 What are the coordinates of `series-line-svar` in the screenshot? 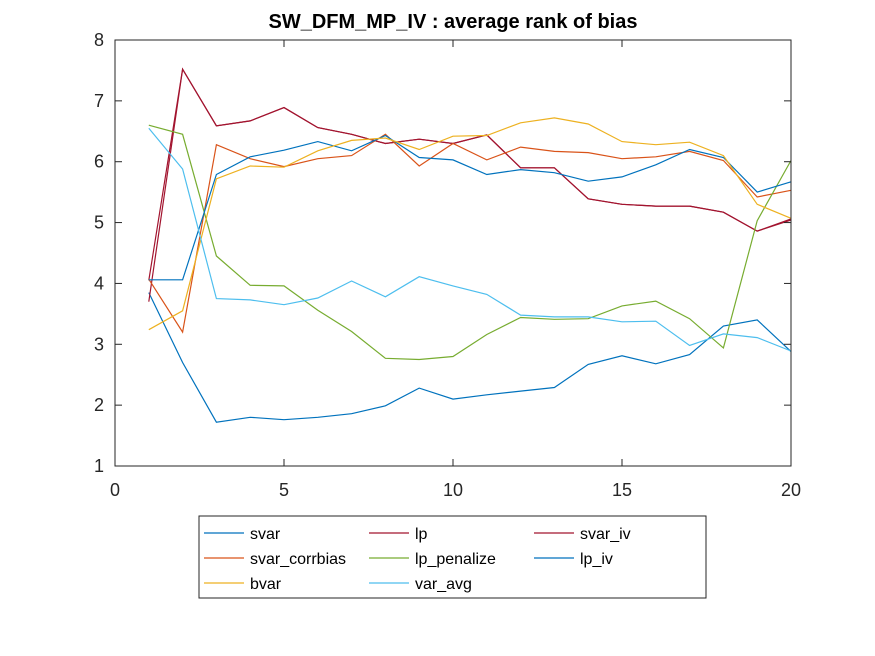 It's located at (470, 357).